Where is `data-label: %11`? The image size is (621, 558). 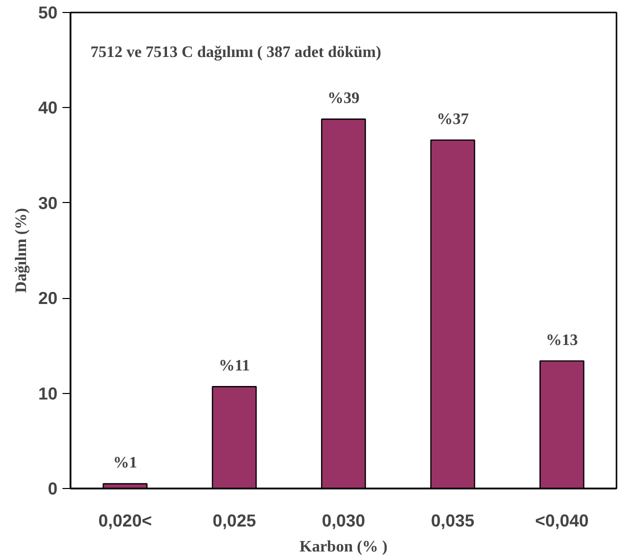
data-label: %11 is located at coordinates (234, 366).